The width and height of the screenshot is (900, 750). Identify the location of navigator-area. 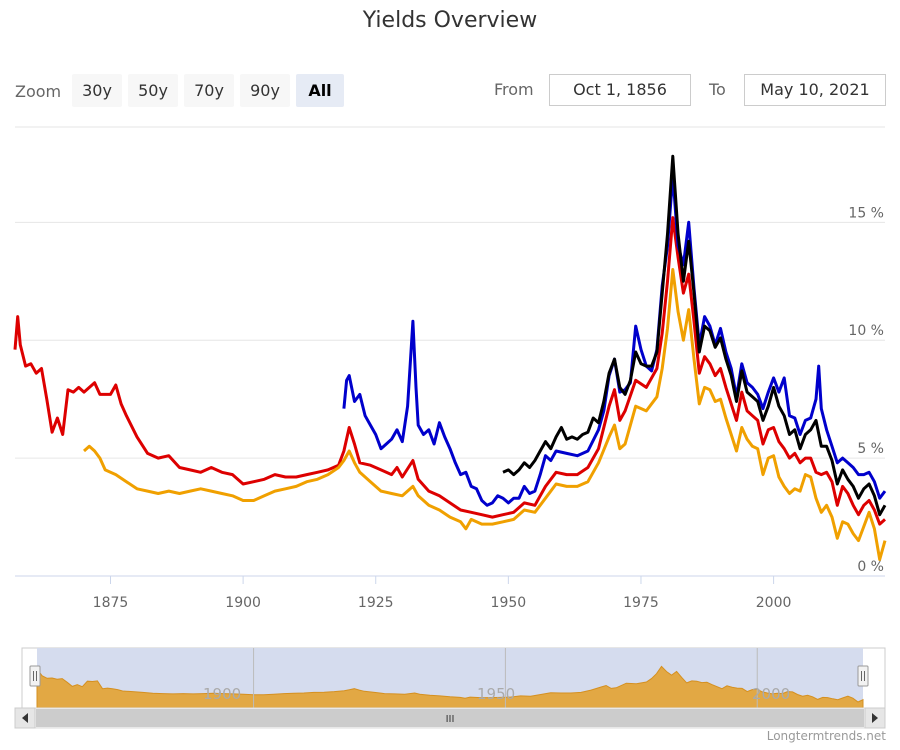
(450, 687).